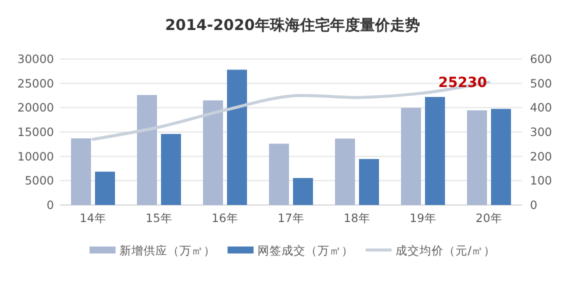 The height and width of the screenshot is (283, 585). I want to click on data-label: 25230, so click(463, 83).